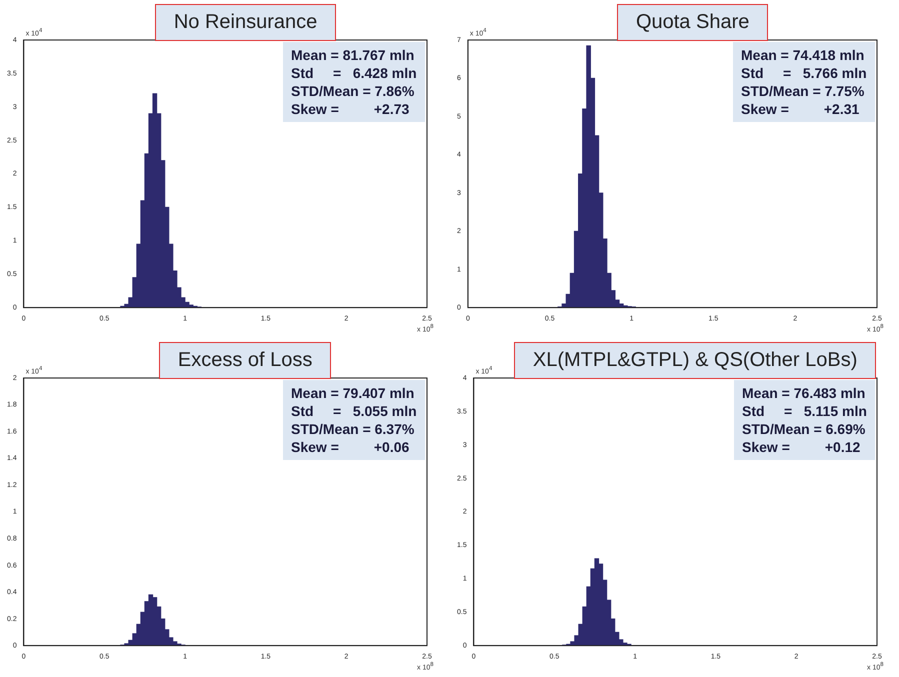 The image size is (899, 677). What do you see at coordinates (352, 91) in the screenshot?
I see `annotation: STD/Mean = 7.86%` at bounding box center [352, 91].